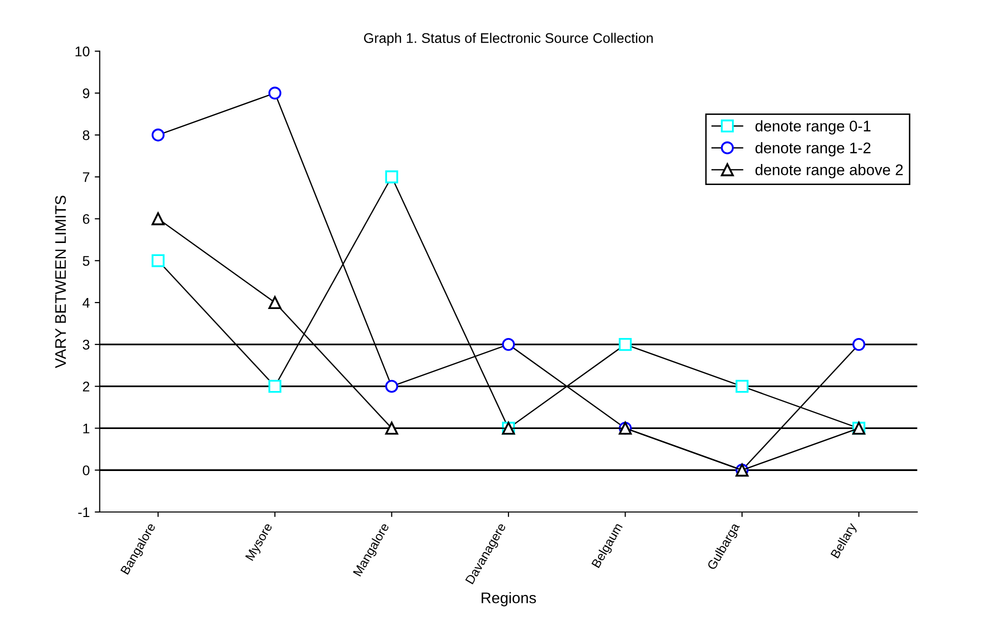  What do you see at coordinates (86, 303) in the screenshot?
I see `y-tick-label: 4` at bounding box center [86, 303].